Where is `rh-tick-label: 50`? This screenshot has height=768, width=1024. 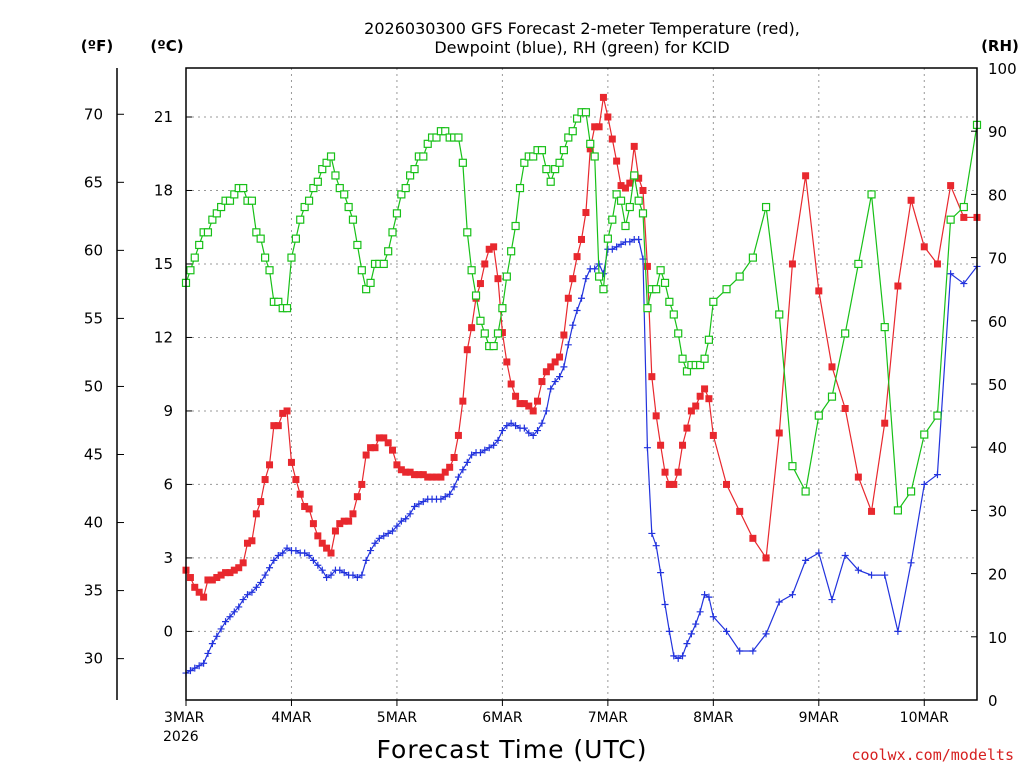 rh-tick-label: 50 is located at coordinates (997, 385).